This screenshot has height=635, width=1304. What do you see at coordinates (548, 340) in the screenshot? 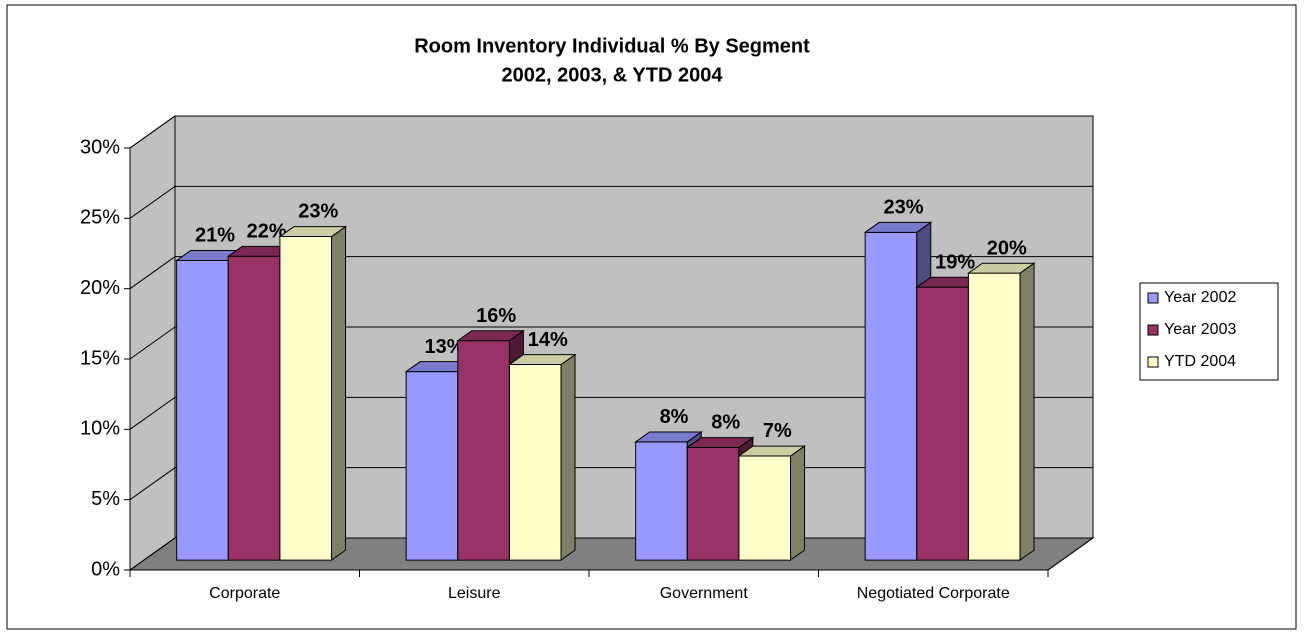
I see `data-label: 14%` at bounding box center [548, 340].